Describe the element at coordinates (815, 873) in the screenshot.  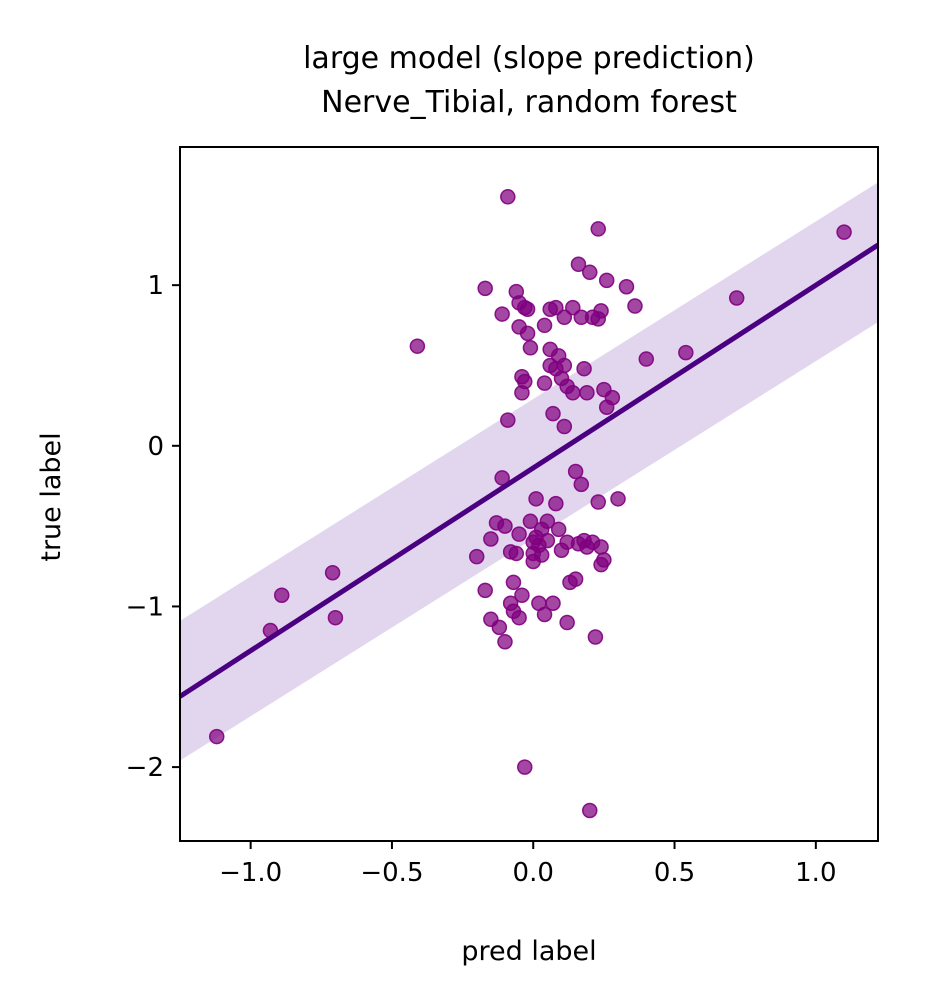
I see `x-tick-label: 1.0` at that location.